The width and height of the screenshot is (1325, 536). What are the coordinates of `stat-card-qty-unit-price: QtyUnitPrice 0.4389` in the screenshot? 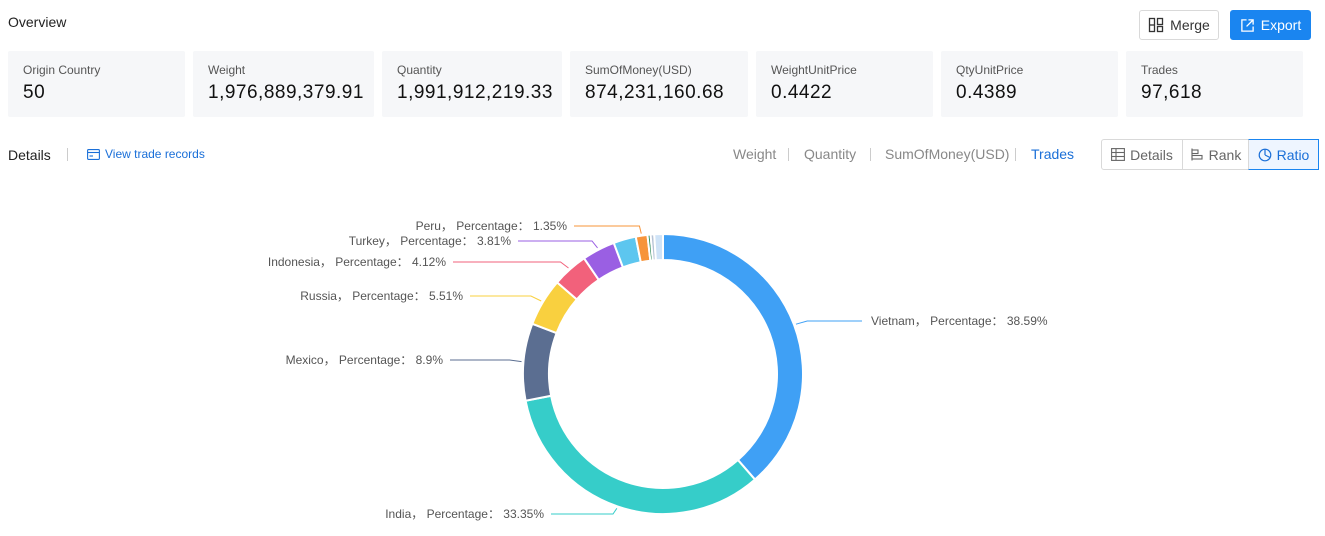 It's located at (1029, 84).